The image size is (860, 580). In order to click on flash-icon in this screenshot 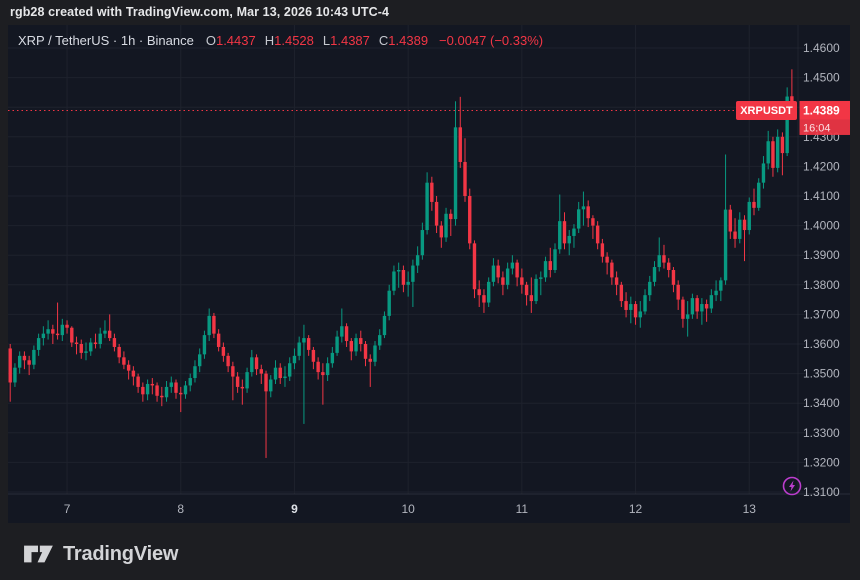, I will do `click(792, 486)`.